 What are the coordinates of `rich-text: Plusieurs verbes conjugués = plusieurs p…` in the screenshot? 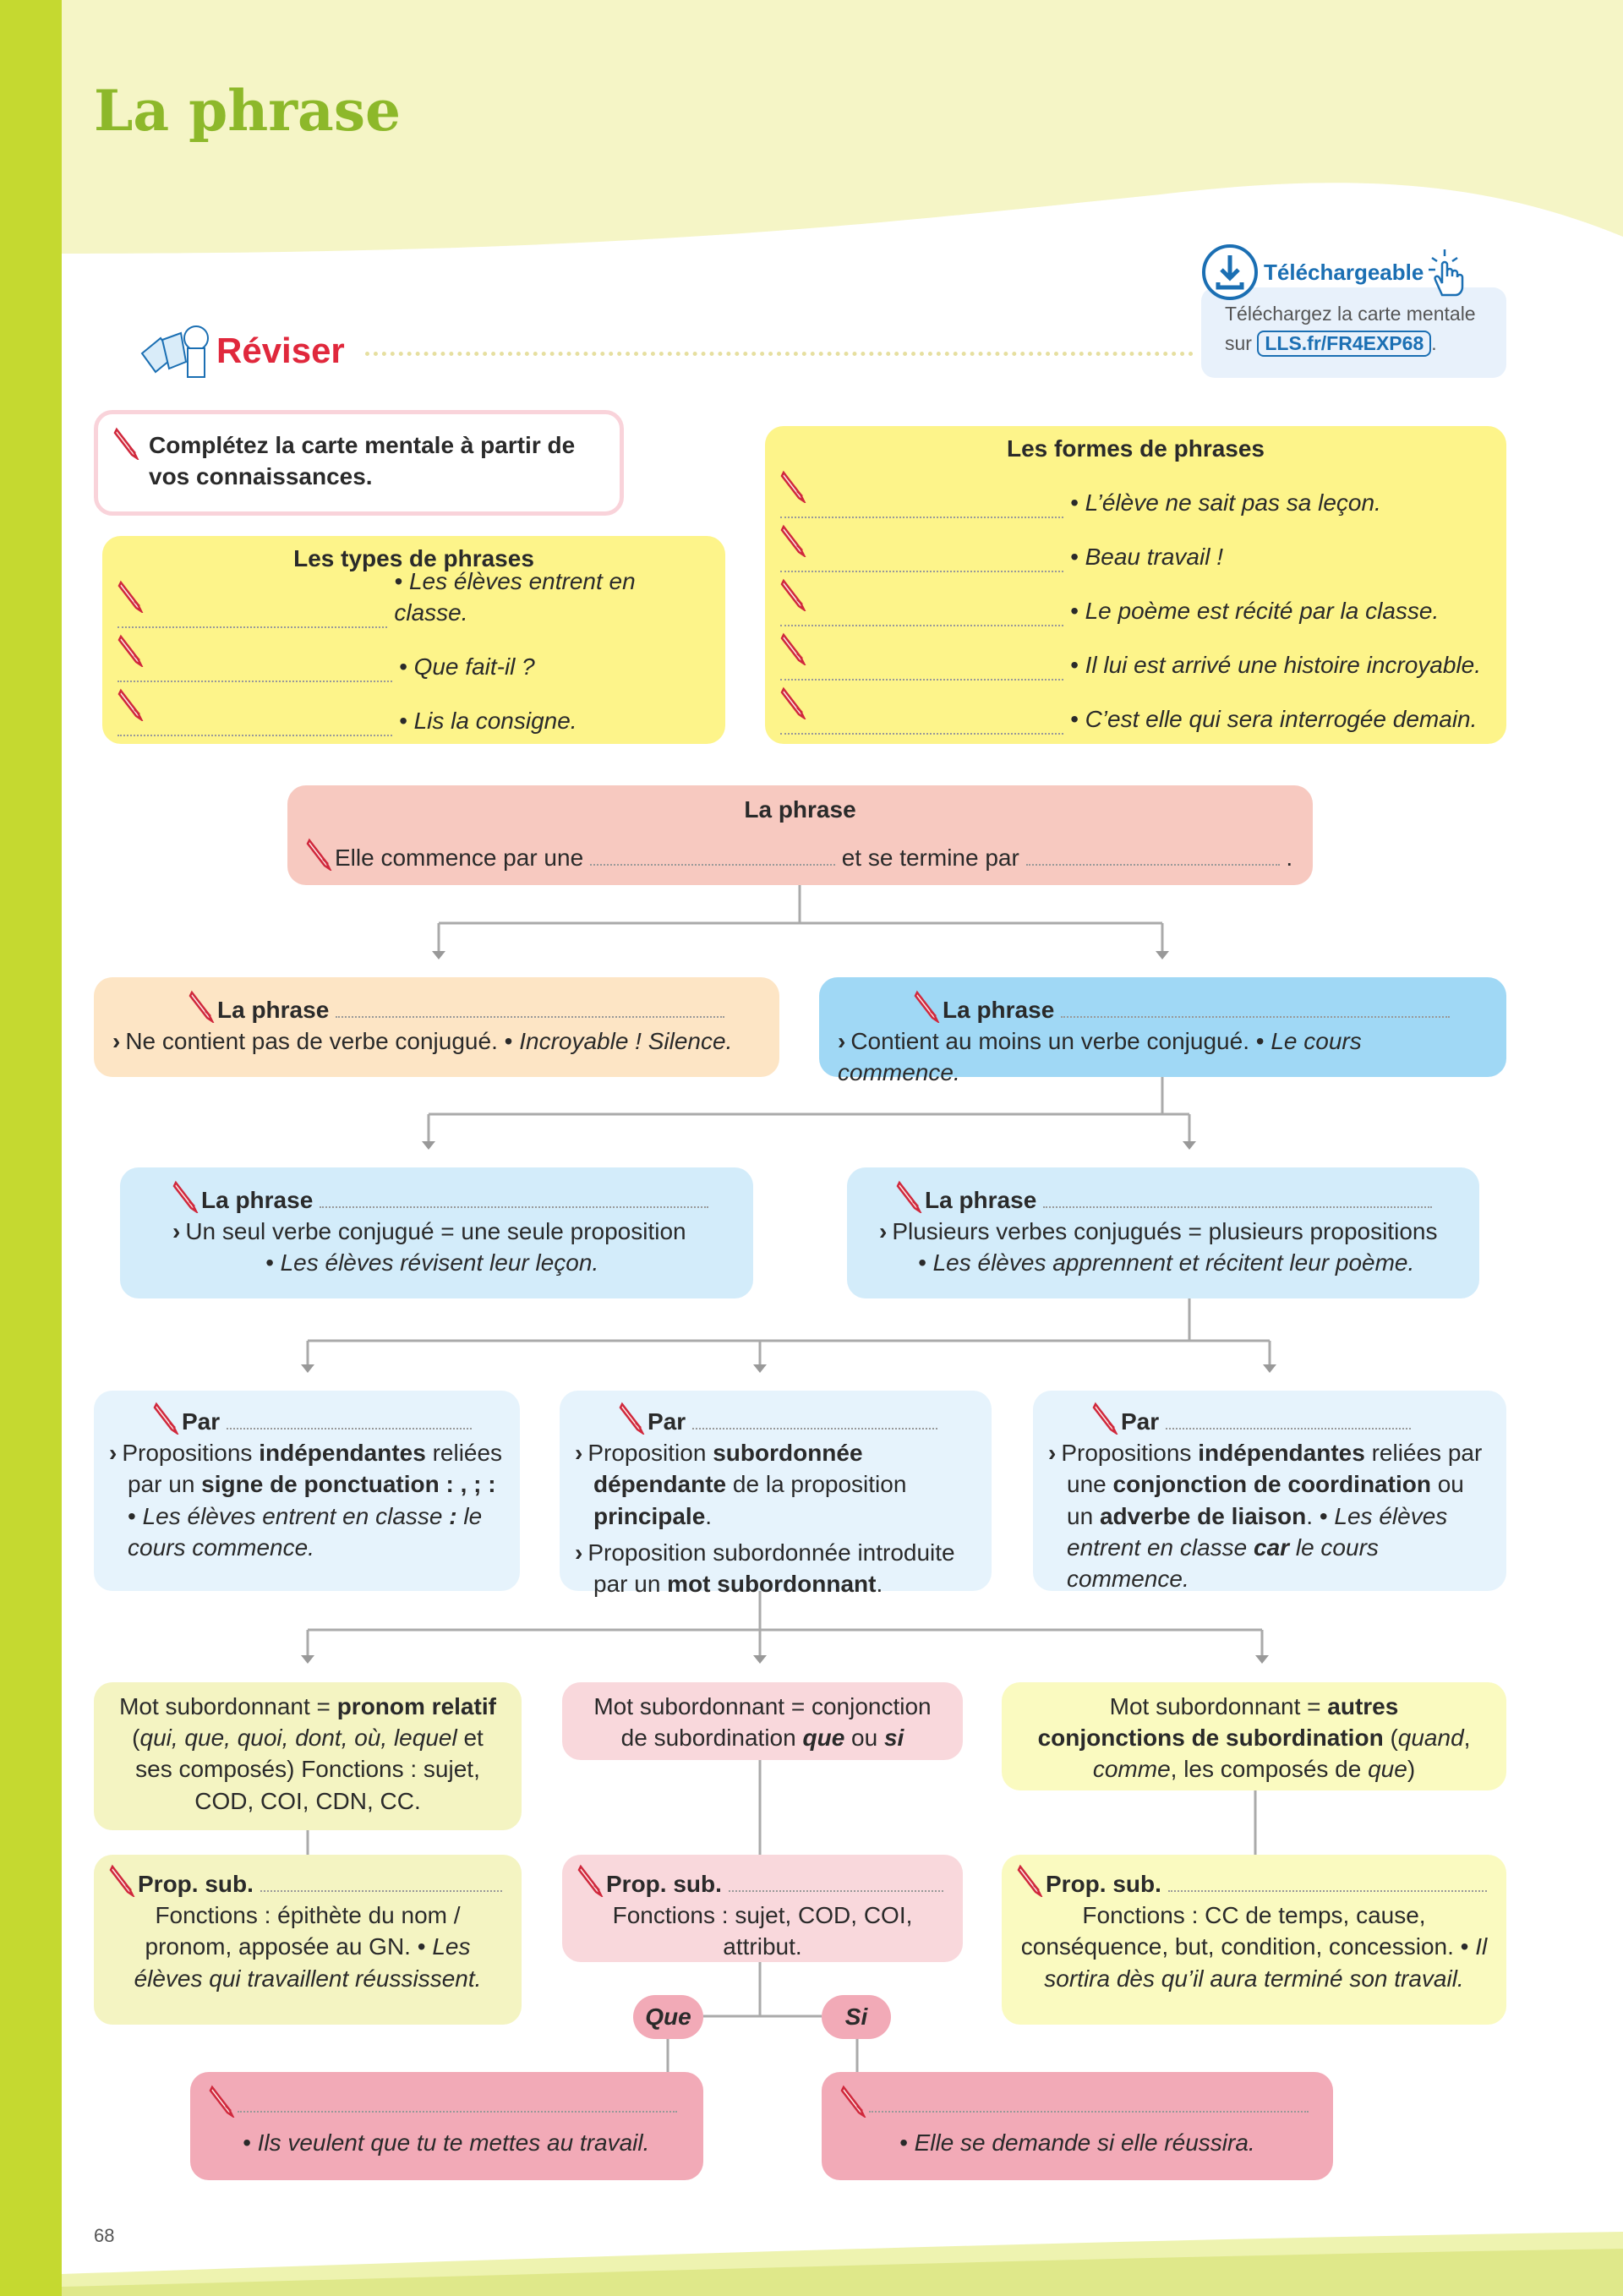 It's located at (1164, 1231).